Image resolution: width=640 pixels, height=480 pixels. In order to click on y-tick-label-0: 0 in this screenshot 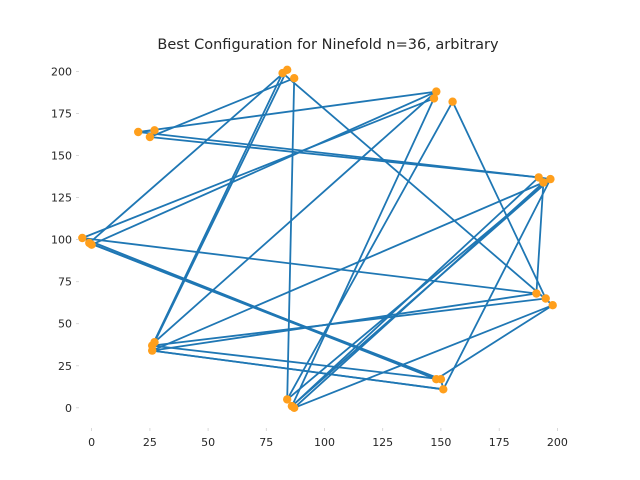, I will do `click(68, 408)`.